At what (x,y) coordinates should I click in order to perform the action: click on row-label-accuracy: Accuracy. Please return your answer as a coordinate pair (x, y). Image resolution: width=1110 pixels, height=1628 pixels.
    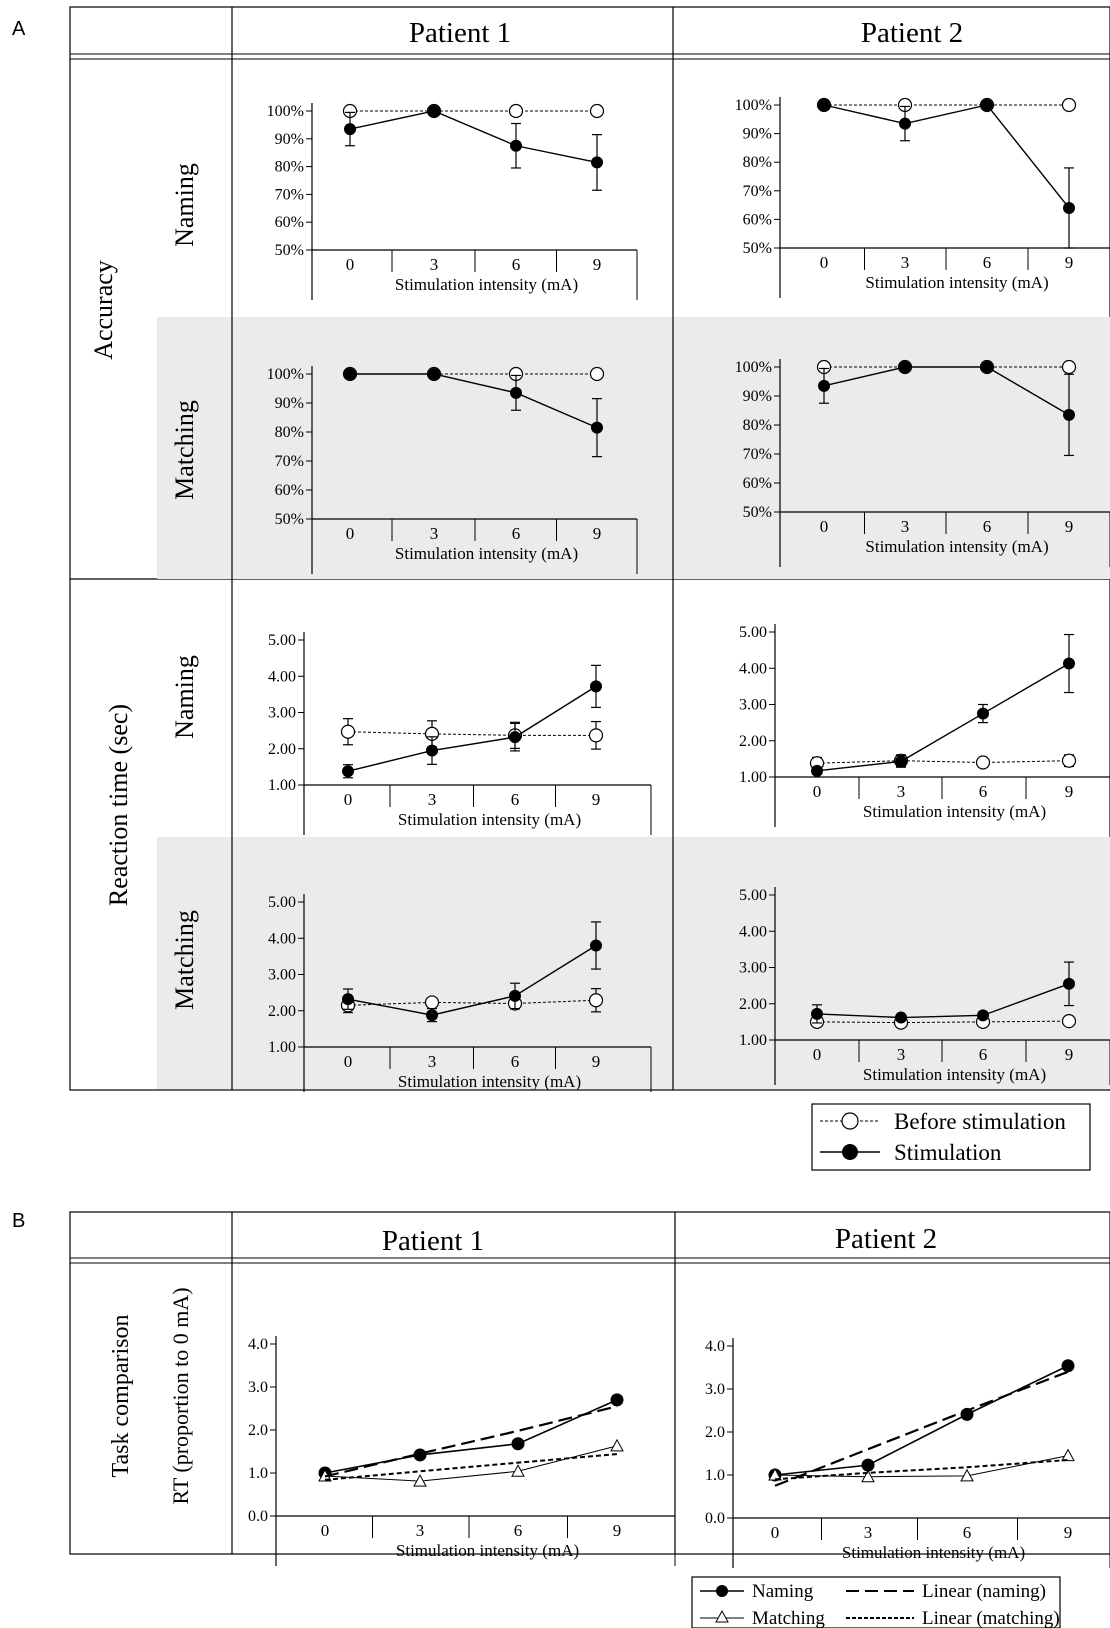
    Looking at the image, I should click on (103, 310).